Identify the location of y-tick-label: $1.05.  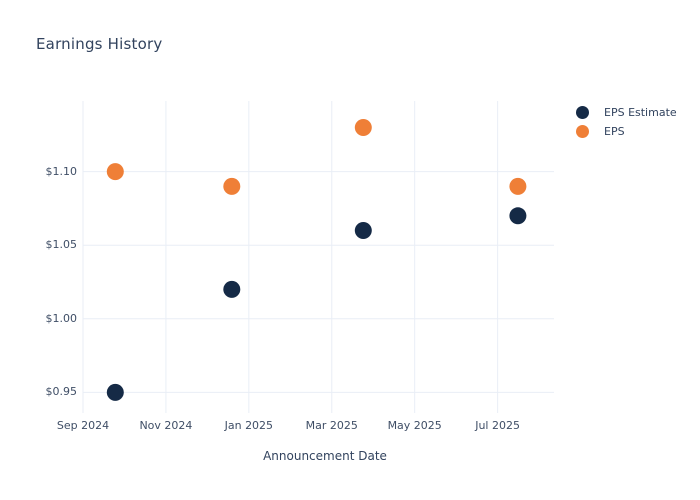
(61, 245).